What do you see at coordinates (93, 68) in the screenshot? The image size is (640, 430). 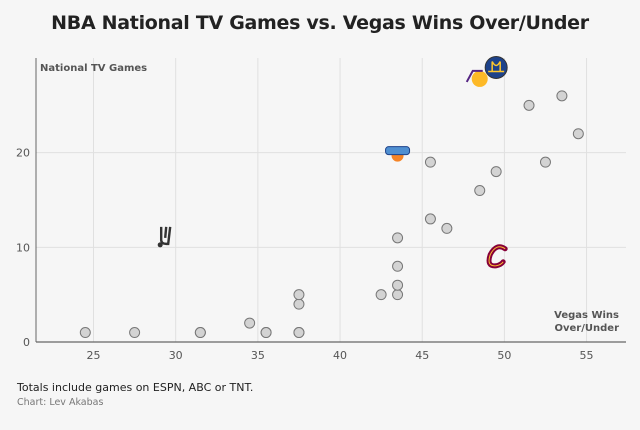 I see `y-axis-label: National TV Games` at bounding box center [93, 68].